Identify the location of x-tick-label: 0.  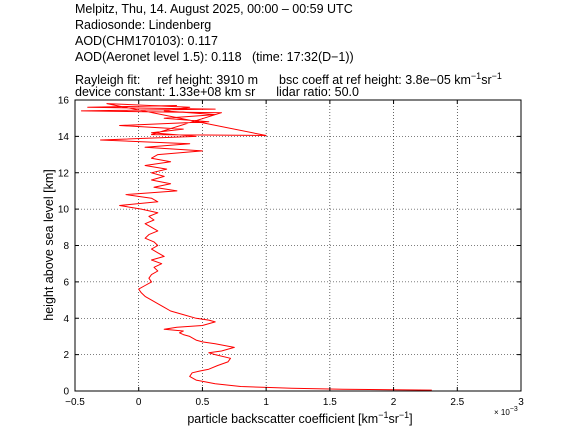
(139, 402).